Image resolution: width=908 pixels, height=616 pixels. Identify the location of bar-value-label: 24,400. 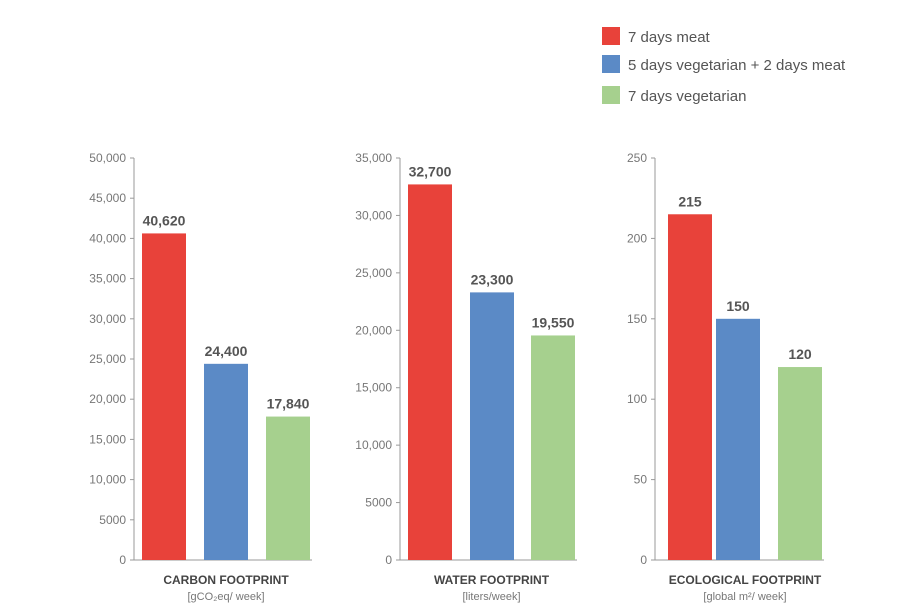
(226, 351).